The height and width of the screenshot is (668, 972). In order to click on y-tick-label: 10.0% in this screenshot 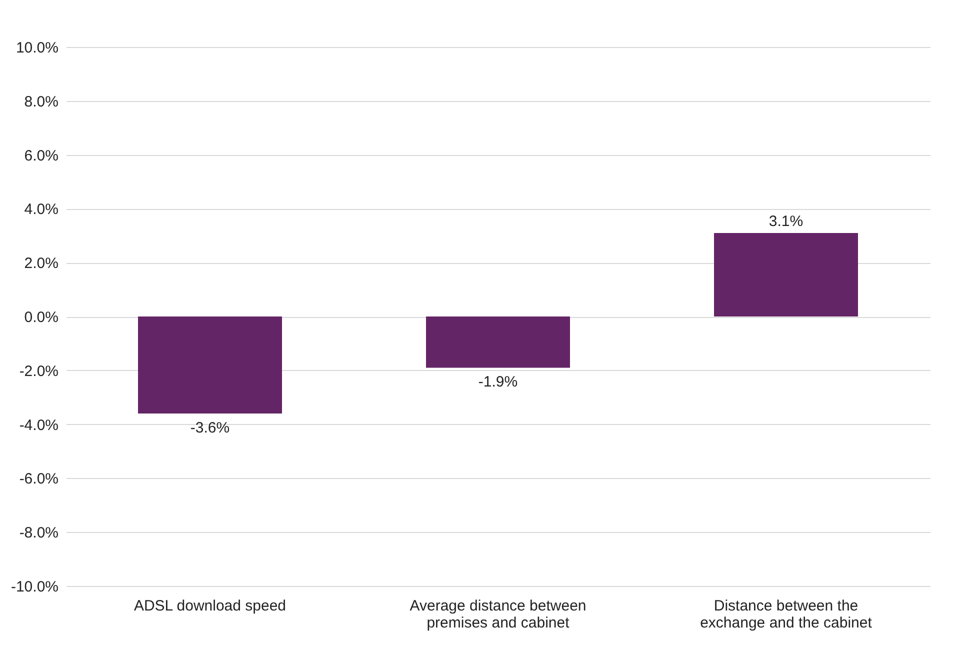, I will do `click(37, 48)`.